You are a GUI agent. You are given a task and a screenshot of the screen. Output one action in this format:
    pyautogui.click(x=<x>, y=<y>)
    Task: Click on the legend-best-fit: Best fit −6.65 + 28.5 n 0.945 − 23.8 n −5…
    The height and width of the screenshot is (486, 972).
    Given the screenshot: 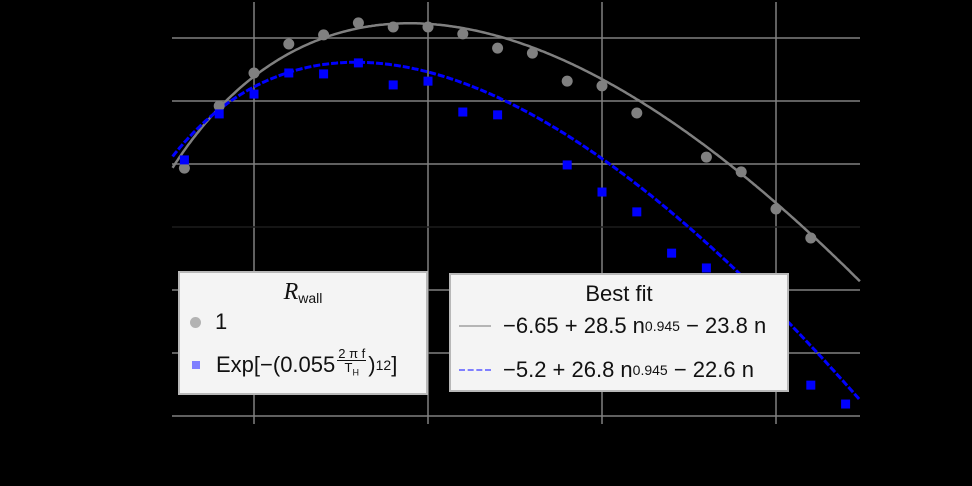 What is the action you would take?
    pyautogui.click(x=619, y=332)
    